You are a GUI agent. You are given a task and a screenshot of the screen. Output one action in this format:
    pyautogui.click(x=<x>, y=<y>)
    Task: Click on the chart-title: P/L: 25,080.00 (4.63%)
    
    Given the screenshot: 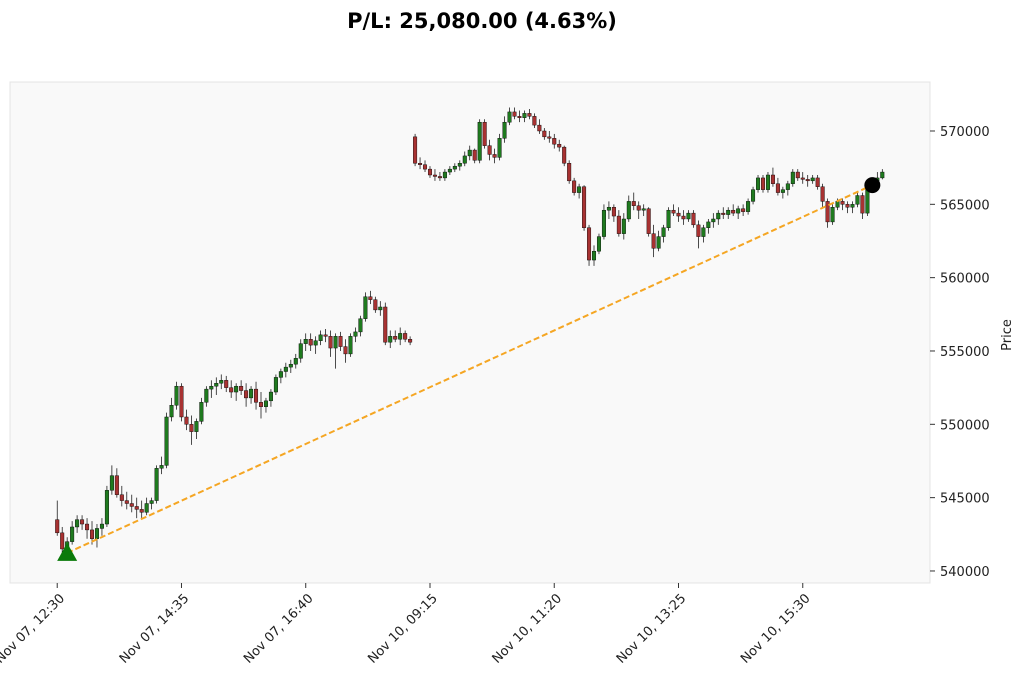 What is the action you would take?
    pyautogui.click(x=482, y=21)
    